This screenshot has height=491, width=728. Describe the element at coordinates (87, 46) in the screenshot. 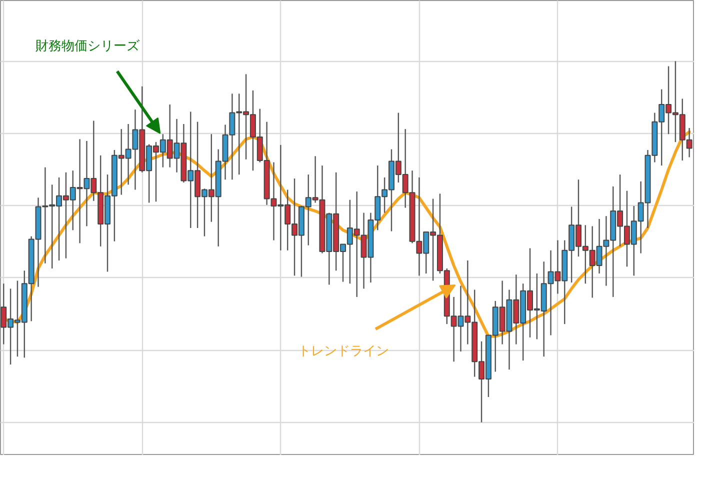

I see `text: 財務物価シリーズ` at that location.